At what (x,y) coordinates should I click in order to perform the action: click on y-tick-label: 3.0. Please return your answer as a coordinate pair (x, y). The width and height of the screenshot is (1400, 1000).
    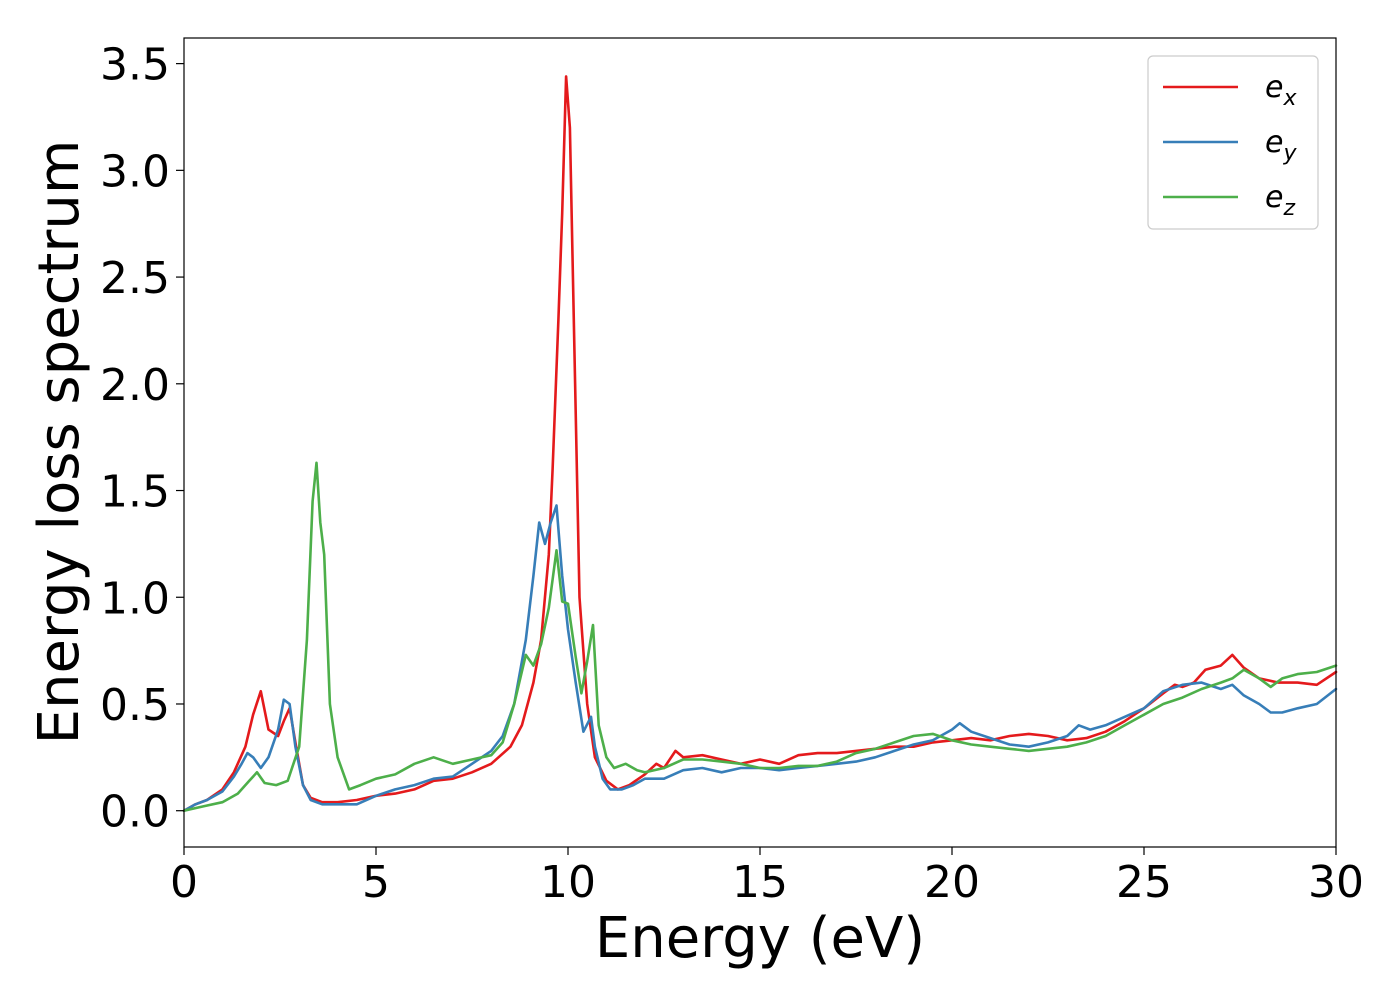
    Looking at the image, I should click on (135, 171).